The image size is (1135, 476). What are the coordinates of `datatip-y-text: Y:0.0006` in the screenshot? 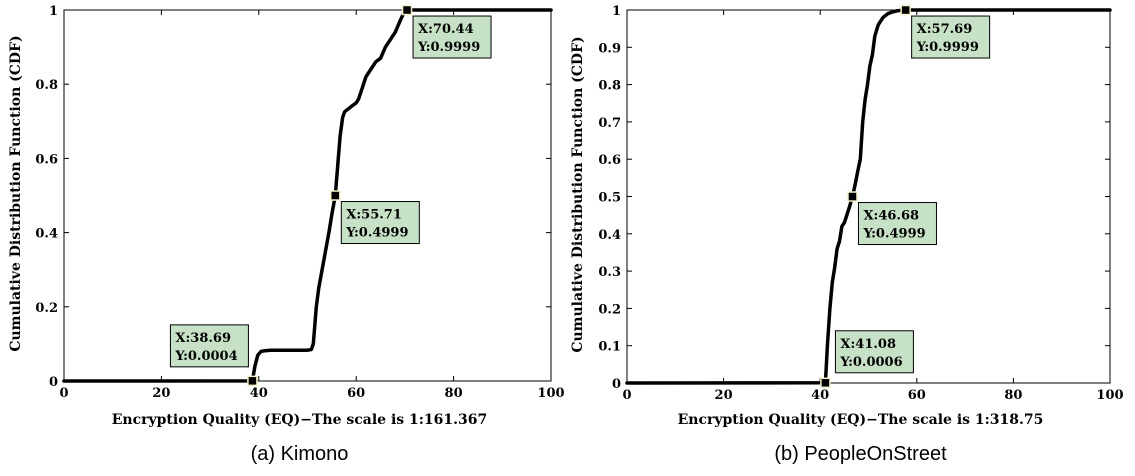 It's located at (870, 362).